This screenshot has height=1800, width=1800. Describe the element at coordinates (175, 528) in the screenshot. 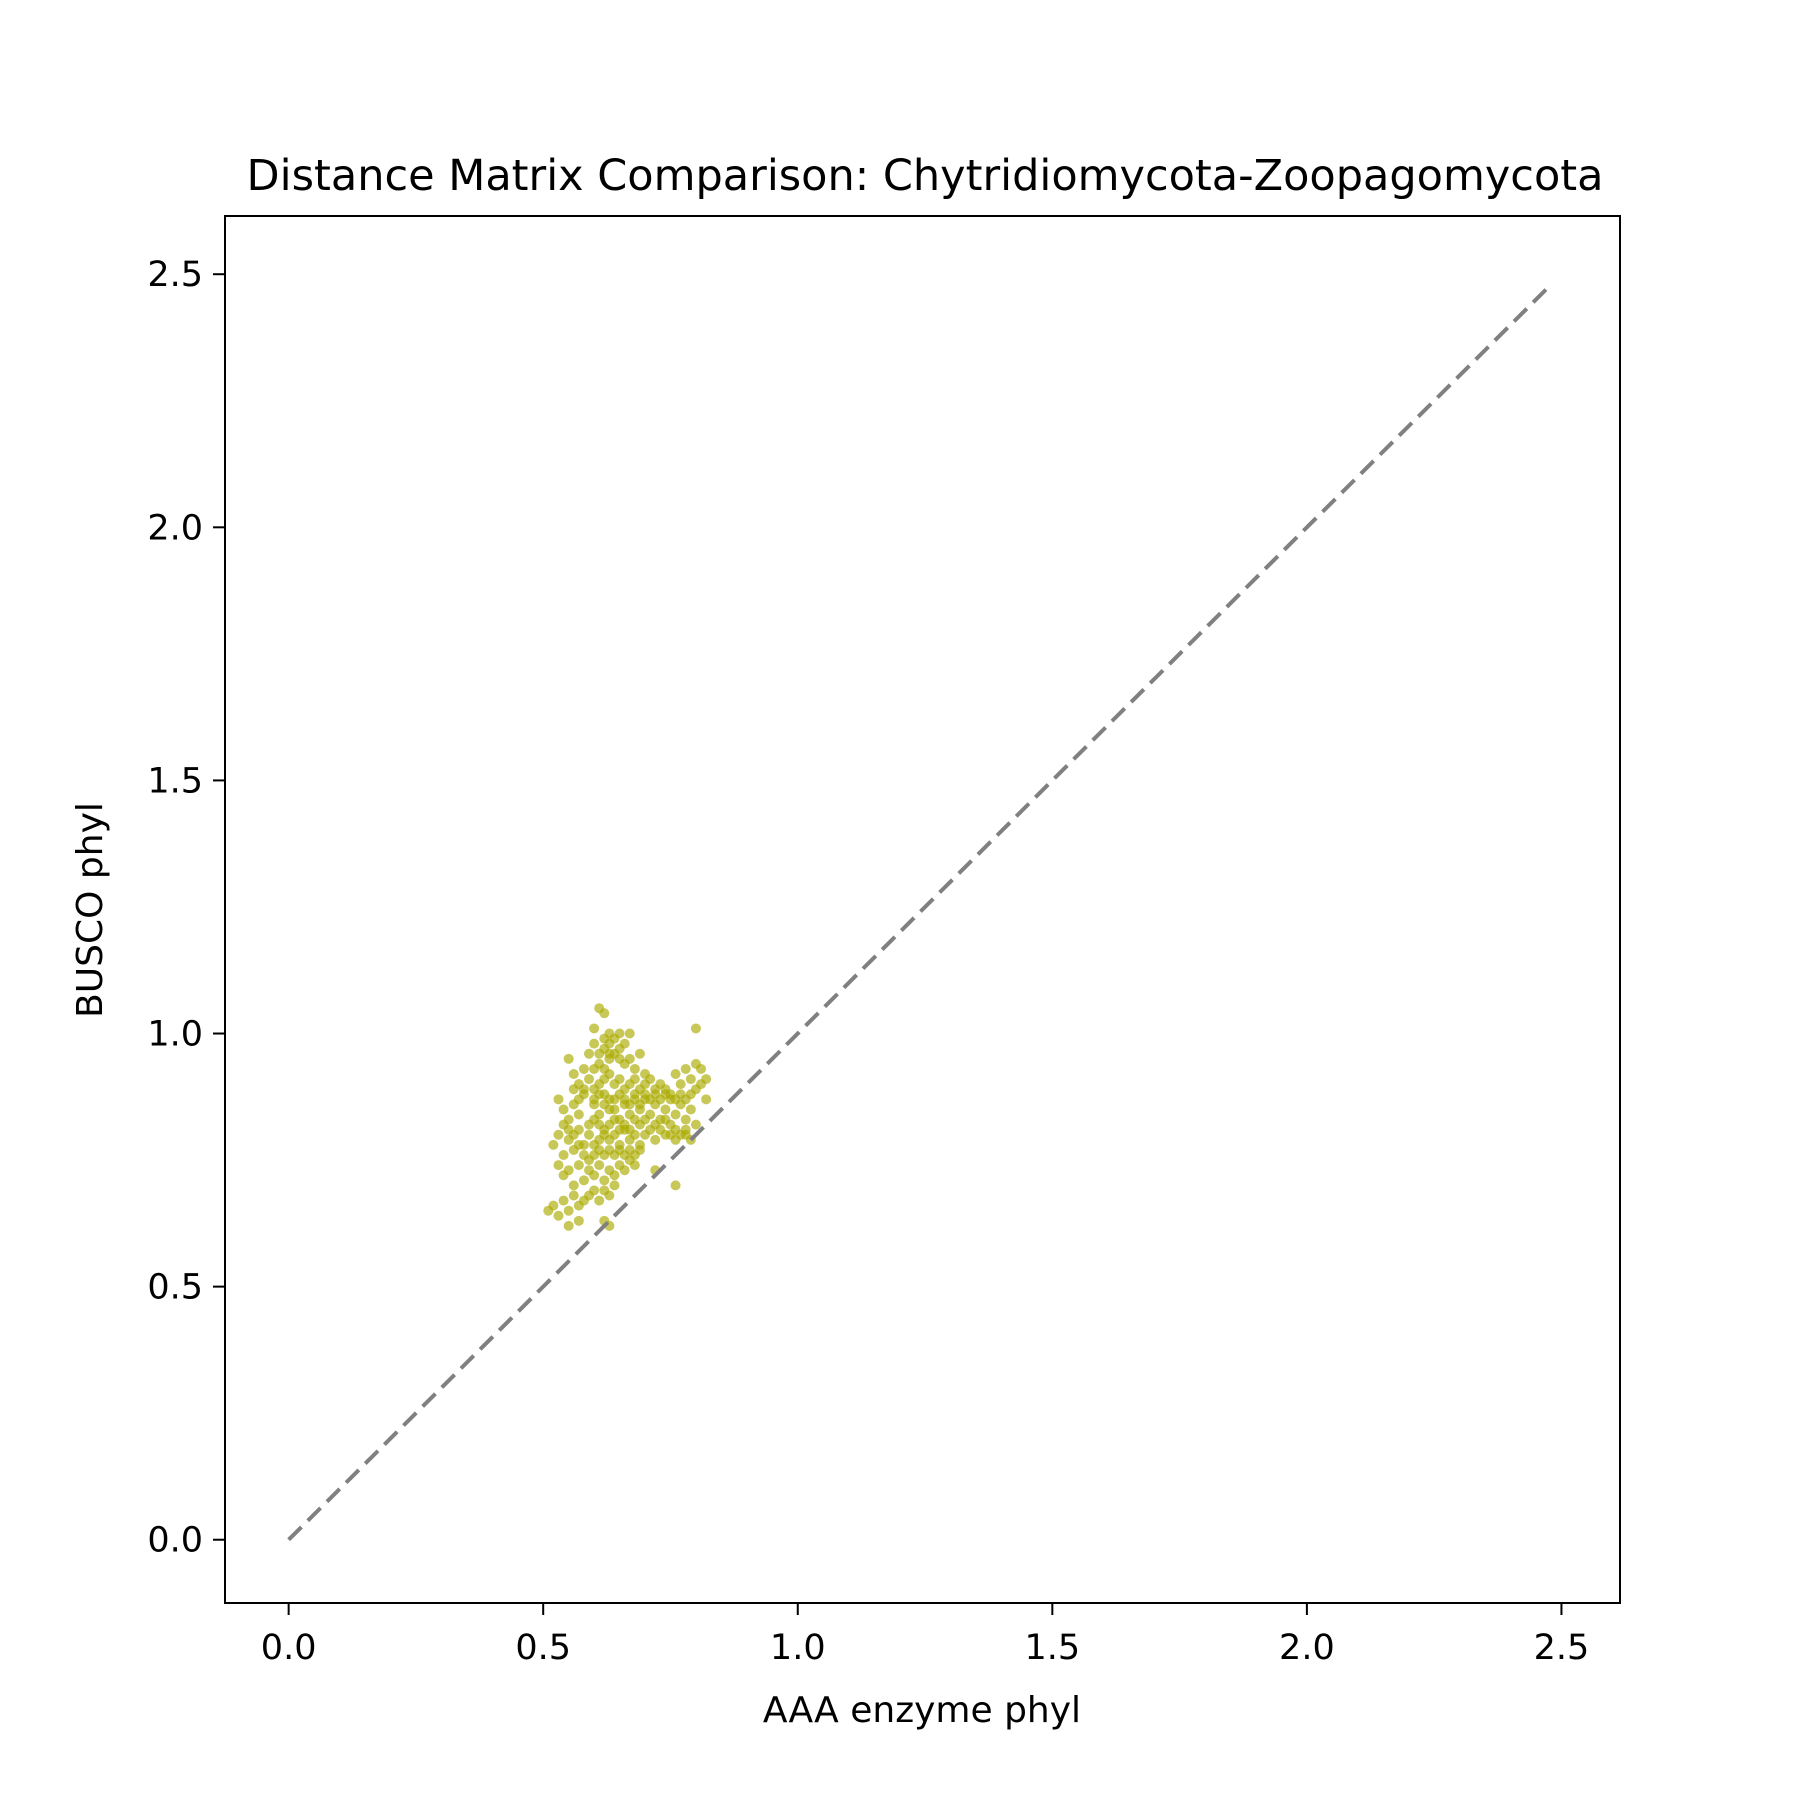

I see `y-tick-label: 2.0` at that location.